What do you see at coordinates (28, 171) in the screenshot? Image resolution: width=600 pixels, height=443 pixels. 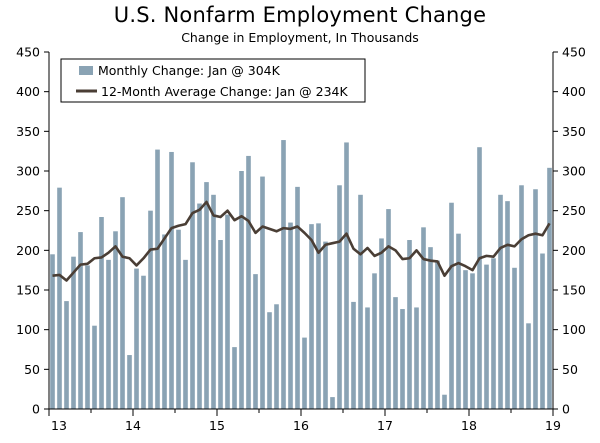 I see `y-tick-label-left-300: 300` at bounding box center [28, 171].